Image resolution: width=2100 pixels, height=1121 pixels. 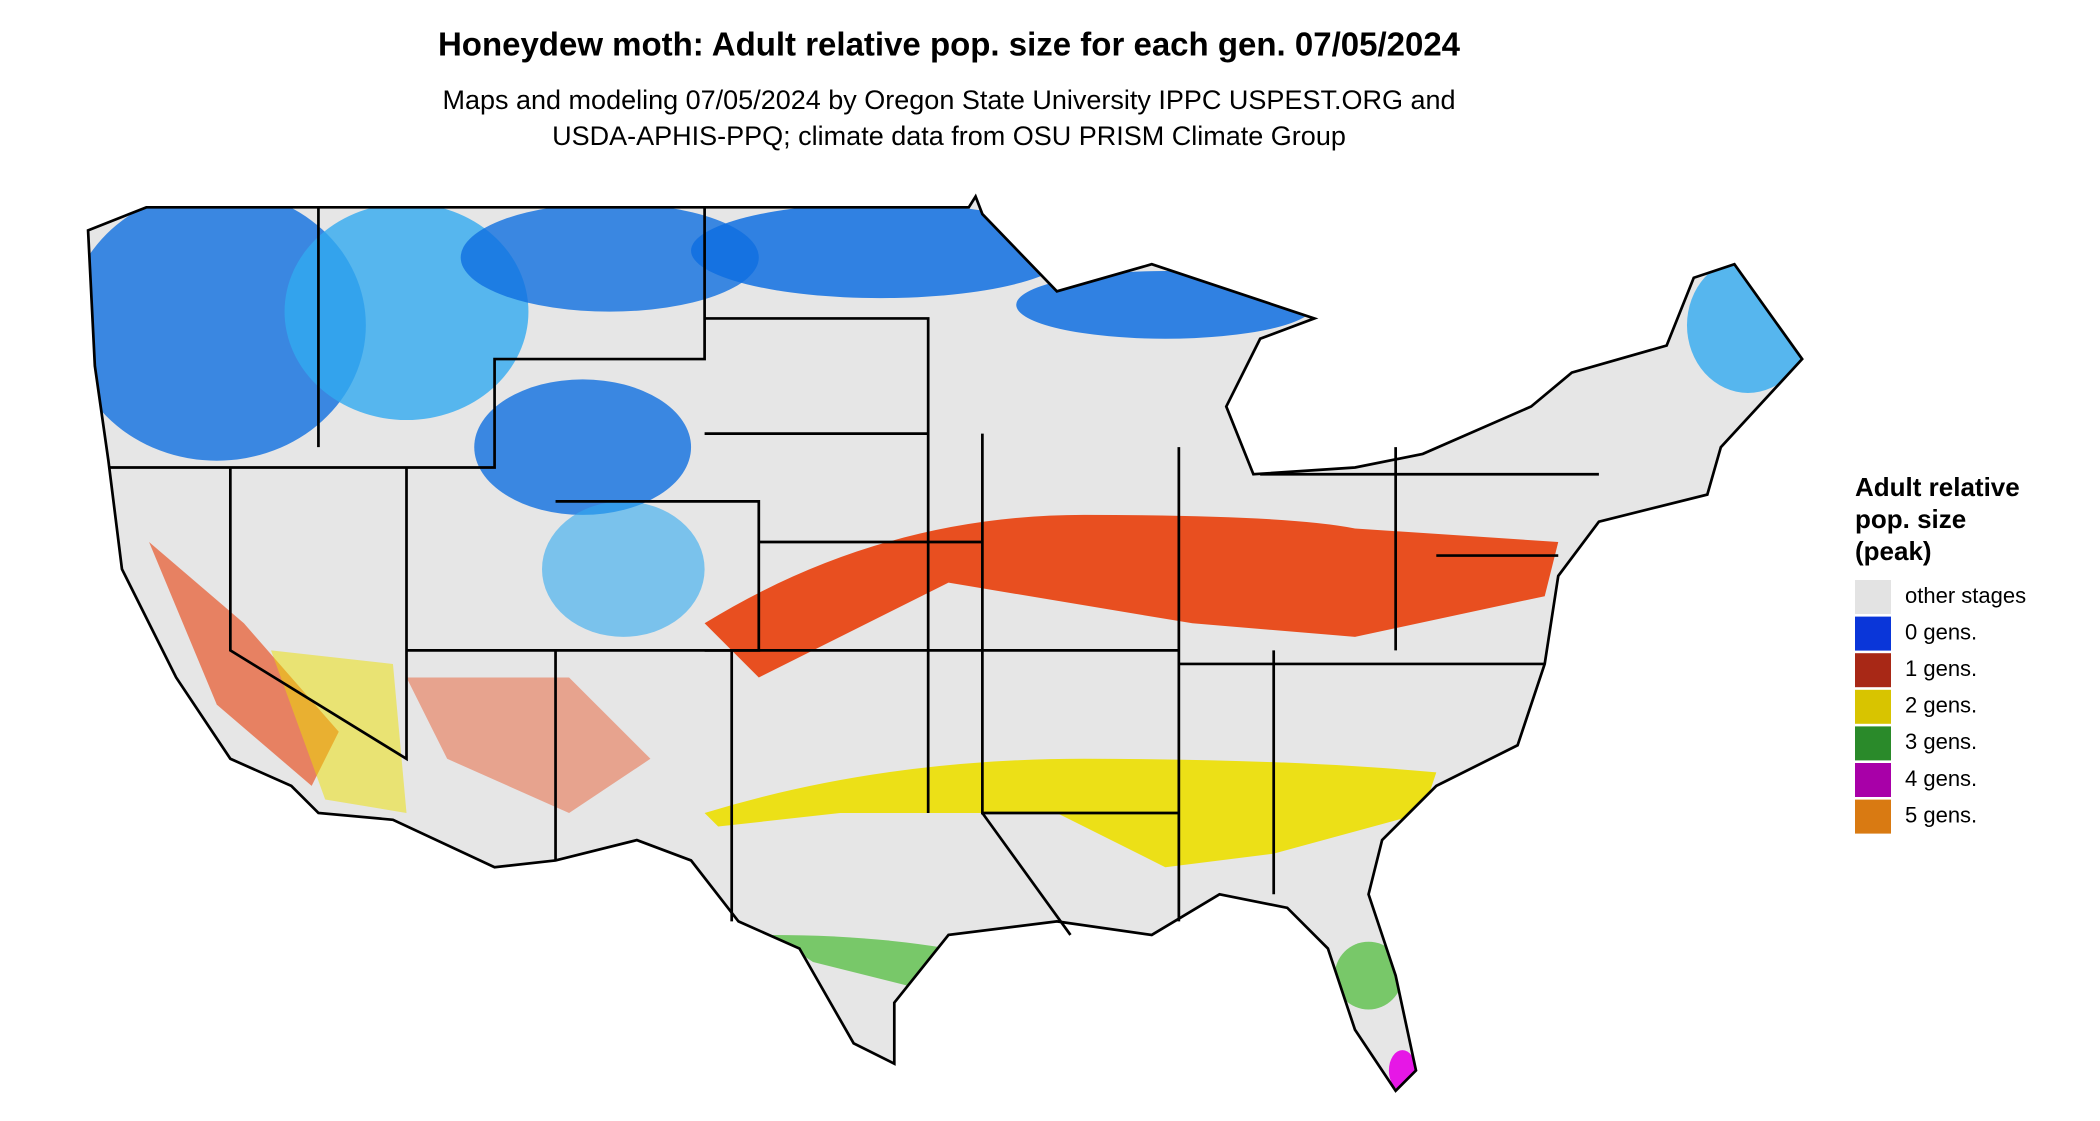 I want to click on legend-label: 0 gens., so click(x=1941, y=631).